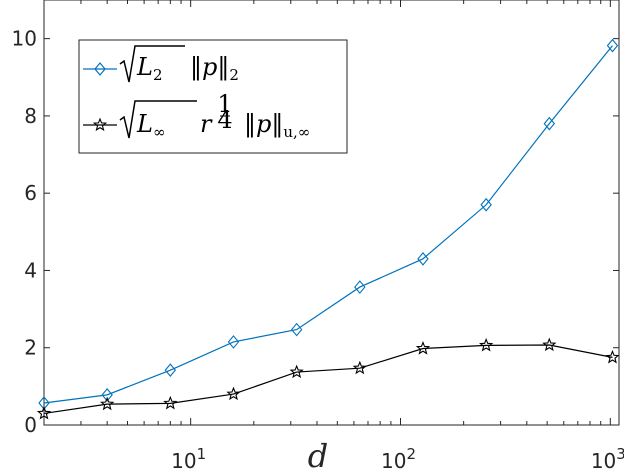  What do you see at coordinates (30, 193) in the screenshot?
I see `y-tick-label: 6` at bounding box center [30, 193].